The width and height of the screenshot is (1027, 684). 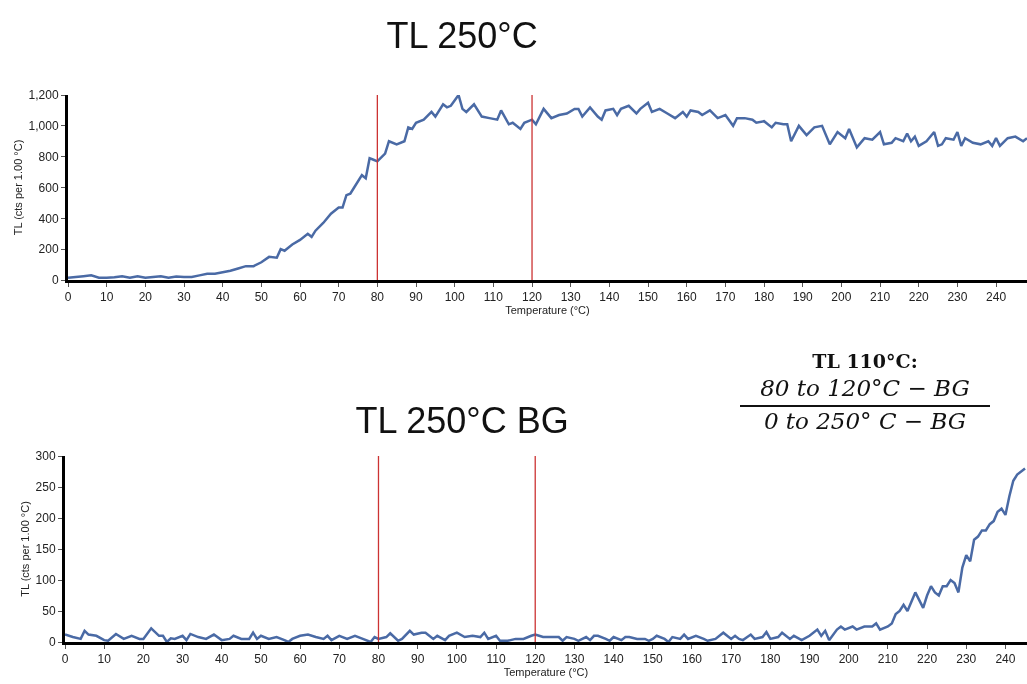 What do you see at coordinates (43, 126) in the screenshot?
I see `y-tick-label: 1,000` at bounding box center [43, 126].